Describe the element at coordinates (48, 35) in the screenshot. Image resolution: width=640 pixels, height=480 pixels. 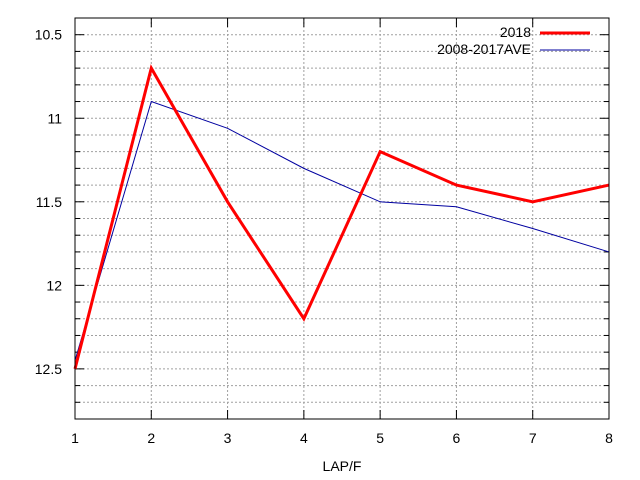
I see `y-tick-label: 10.5` at that location.